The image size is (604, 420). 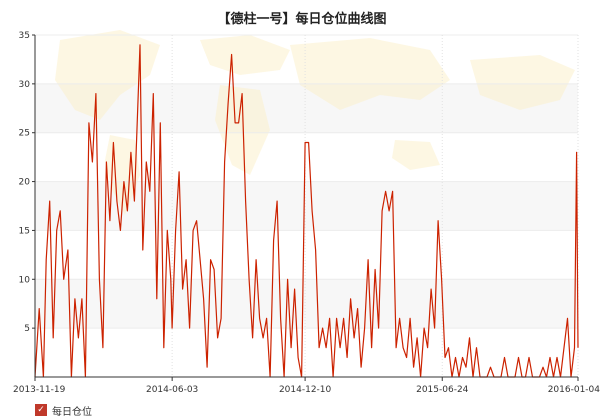 I want to click on y-tick-label: 15, so click(x=24, y=231).